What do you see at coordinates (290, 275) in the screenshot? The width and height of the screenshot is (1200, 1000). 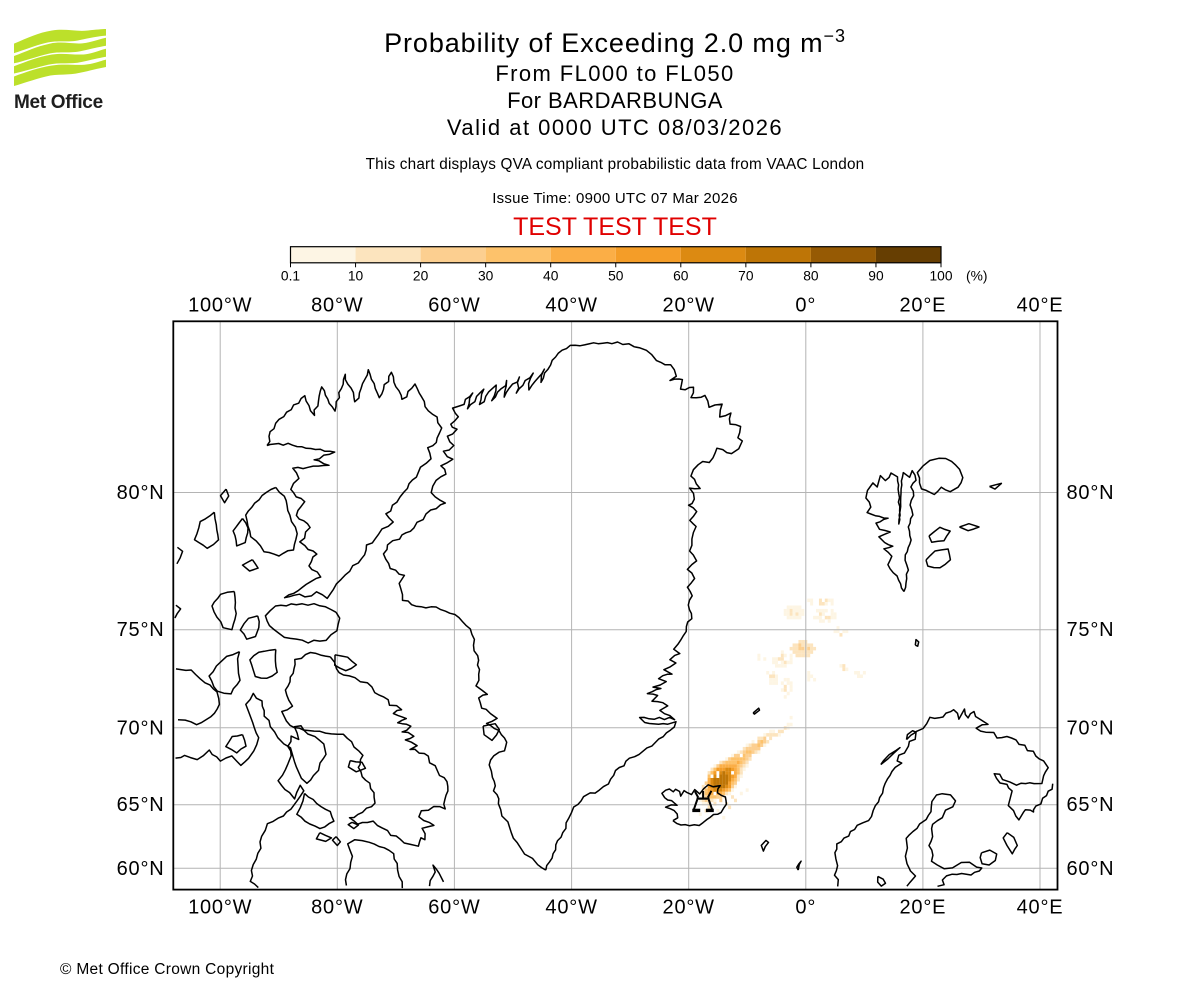 I see `svg-text: 0.1` at bounding box center [290, 275].